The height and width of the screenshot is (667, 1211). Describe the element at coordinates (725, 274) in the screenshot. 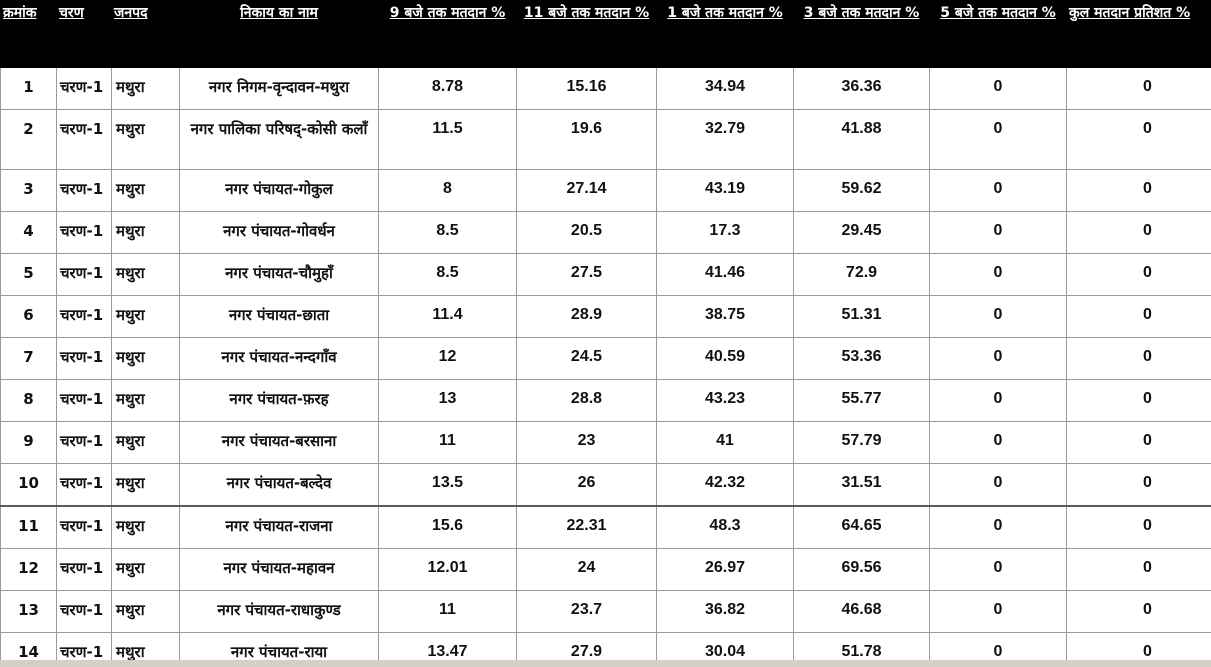

I see `cell-turnout-1pm: 41.46` at that location.